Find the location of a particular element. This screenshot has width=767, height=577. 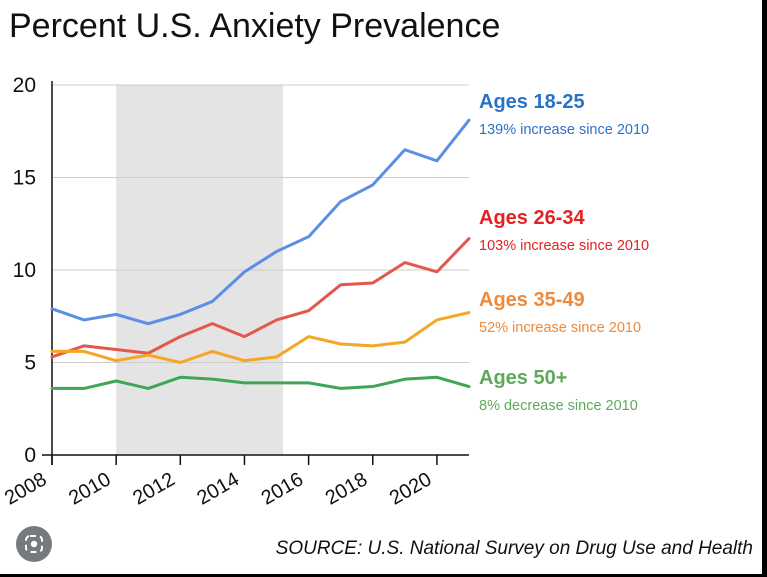

y-tick-label: 15 is located at coordinates (24, 178).